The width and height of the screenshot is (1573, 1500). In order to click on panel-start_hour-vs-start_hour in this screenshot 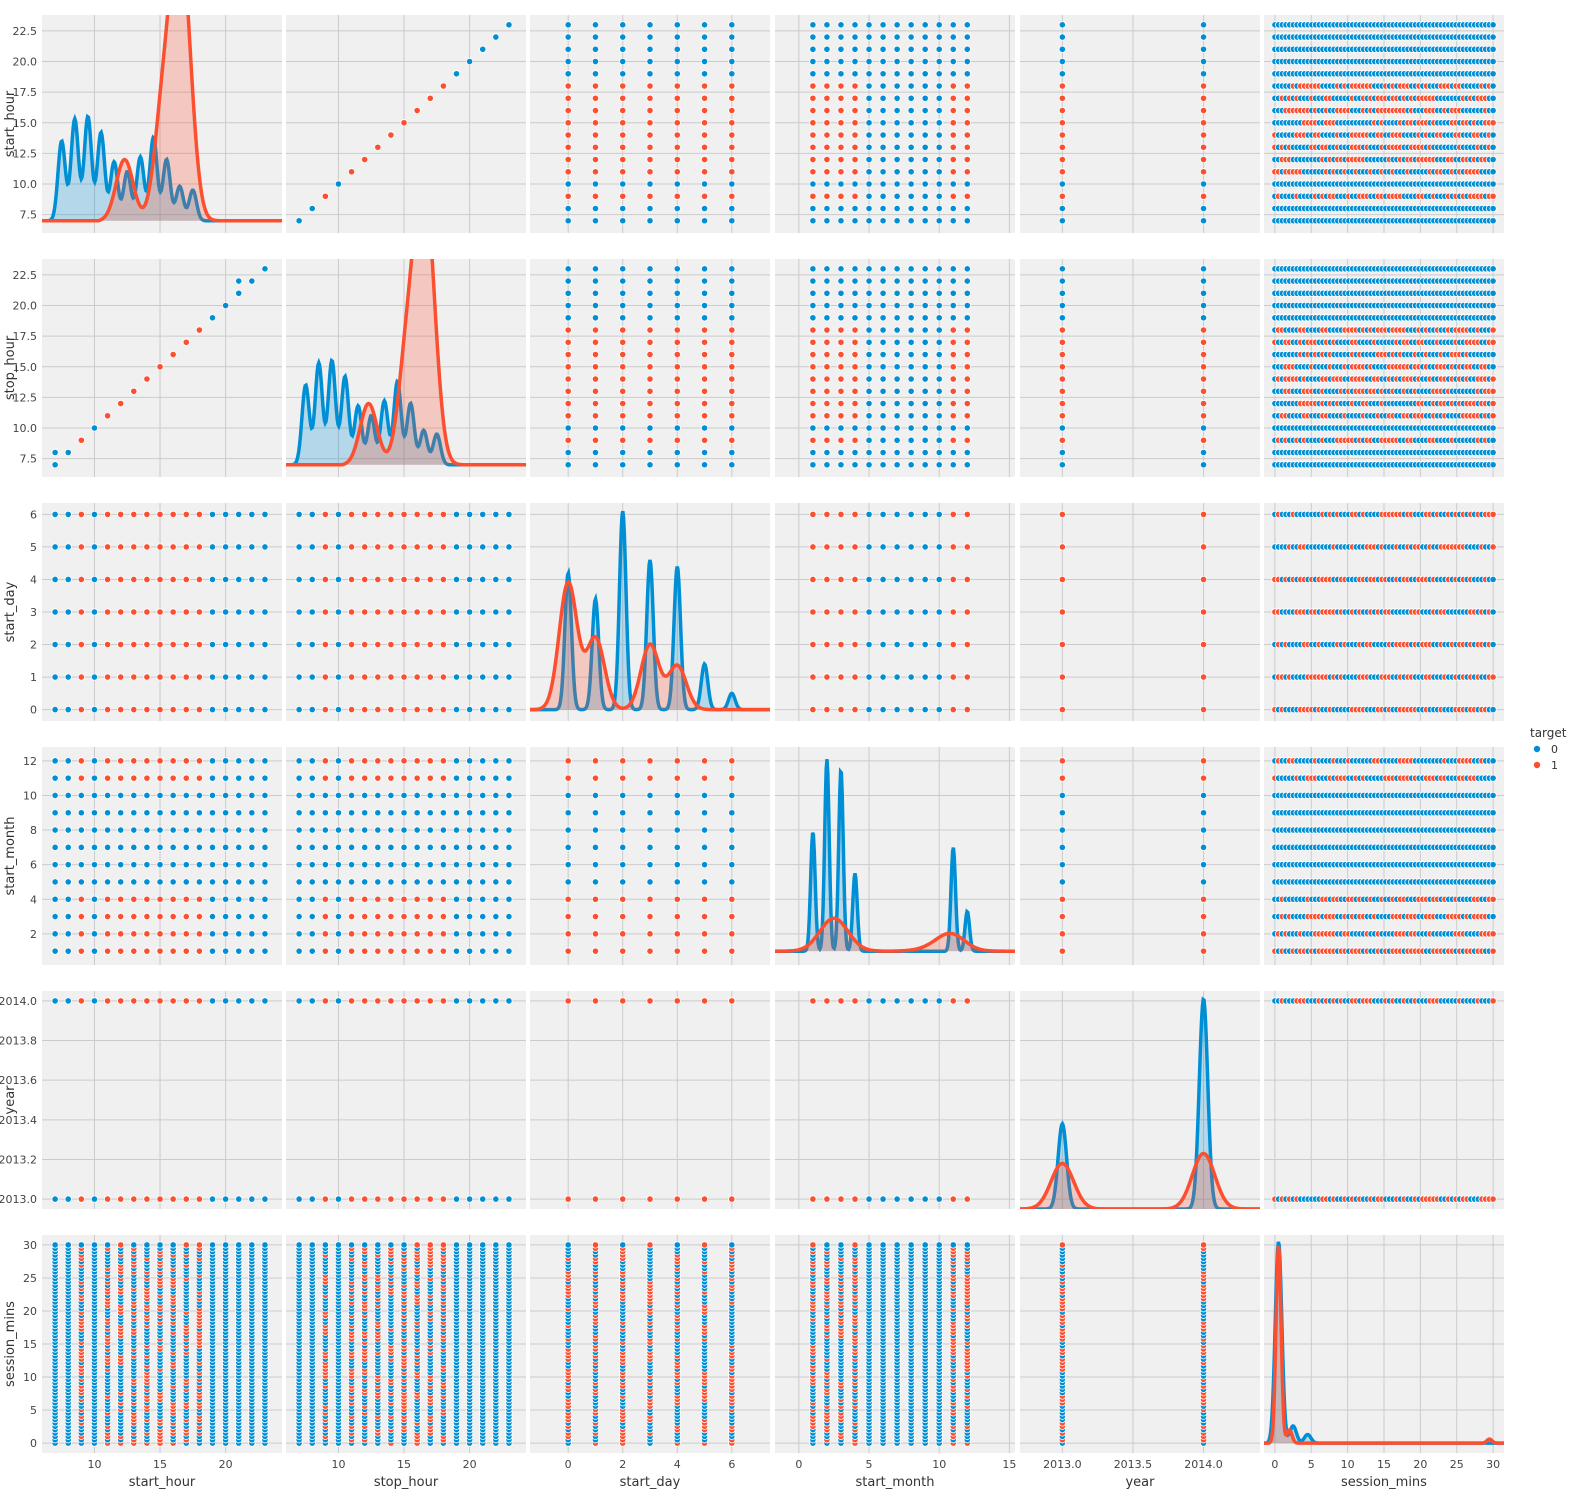, I will do `click(162, 124)`.